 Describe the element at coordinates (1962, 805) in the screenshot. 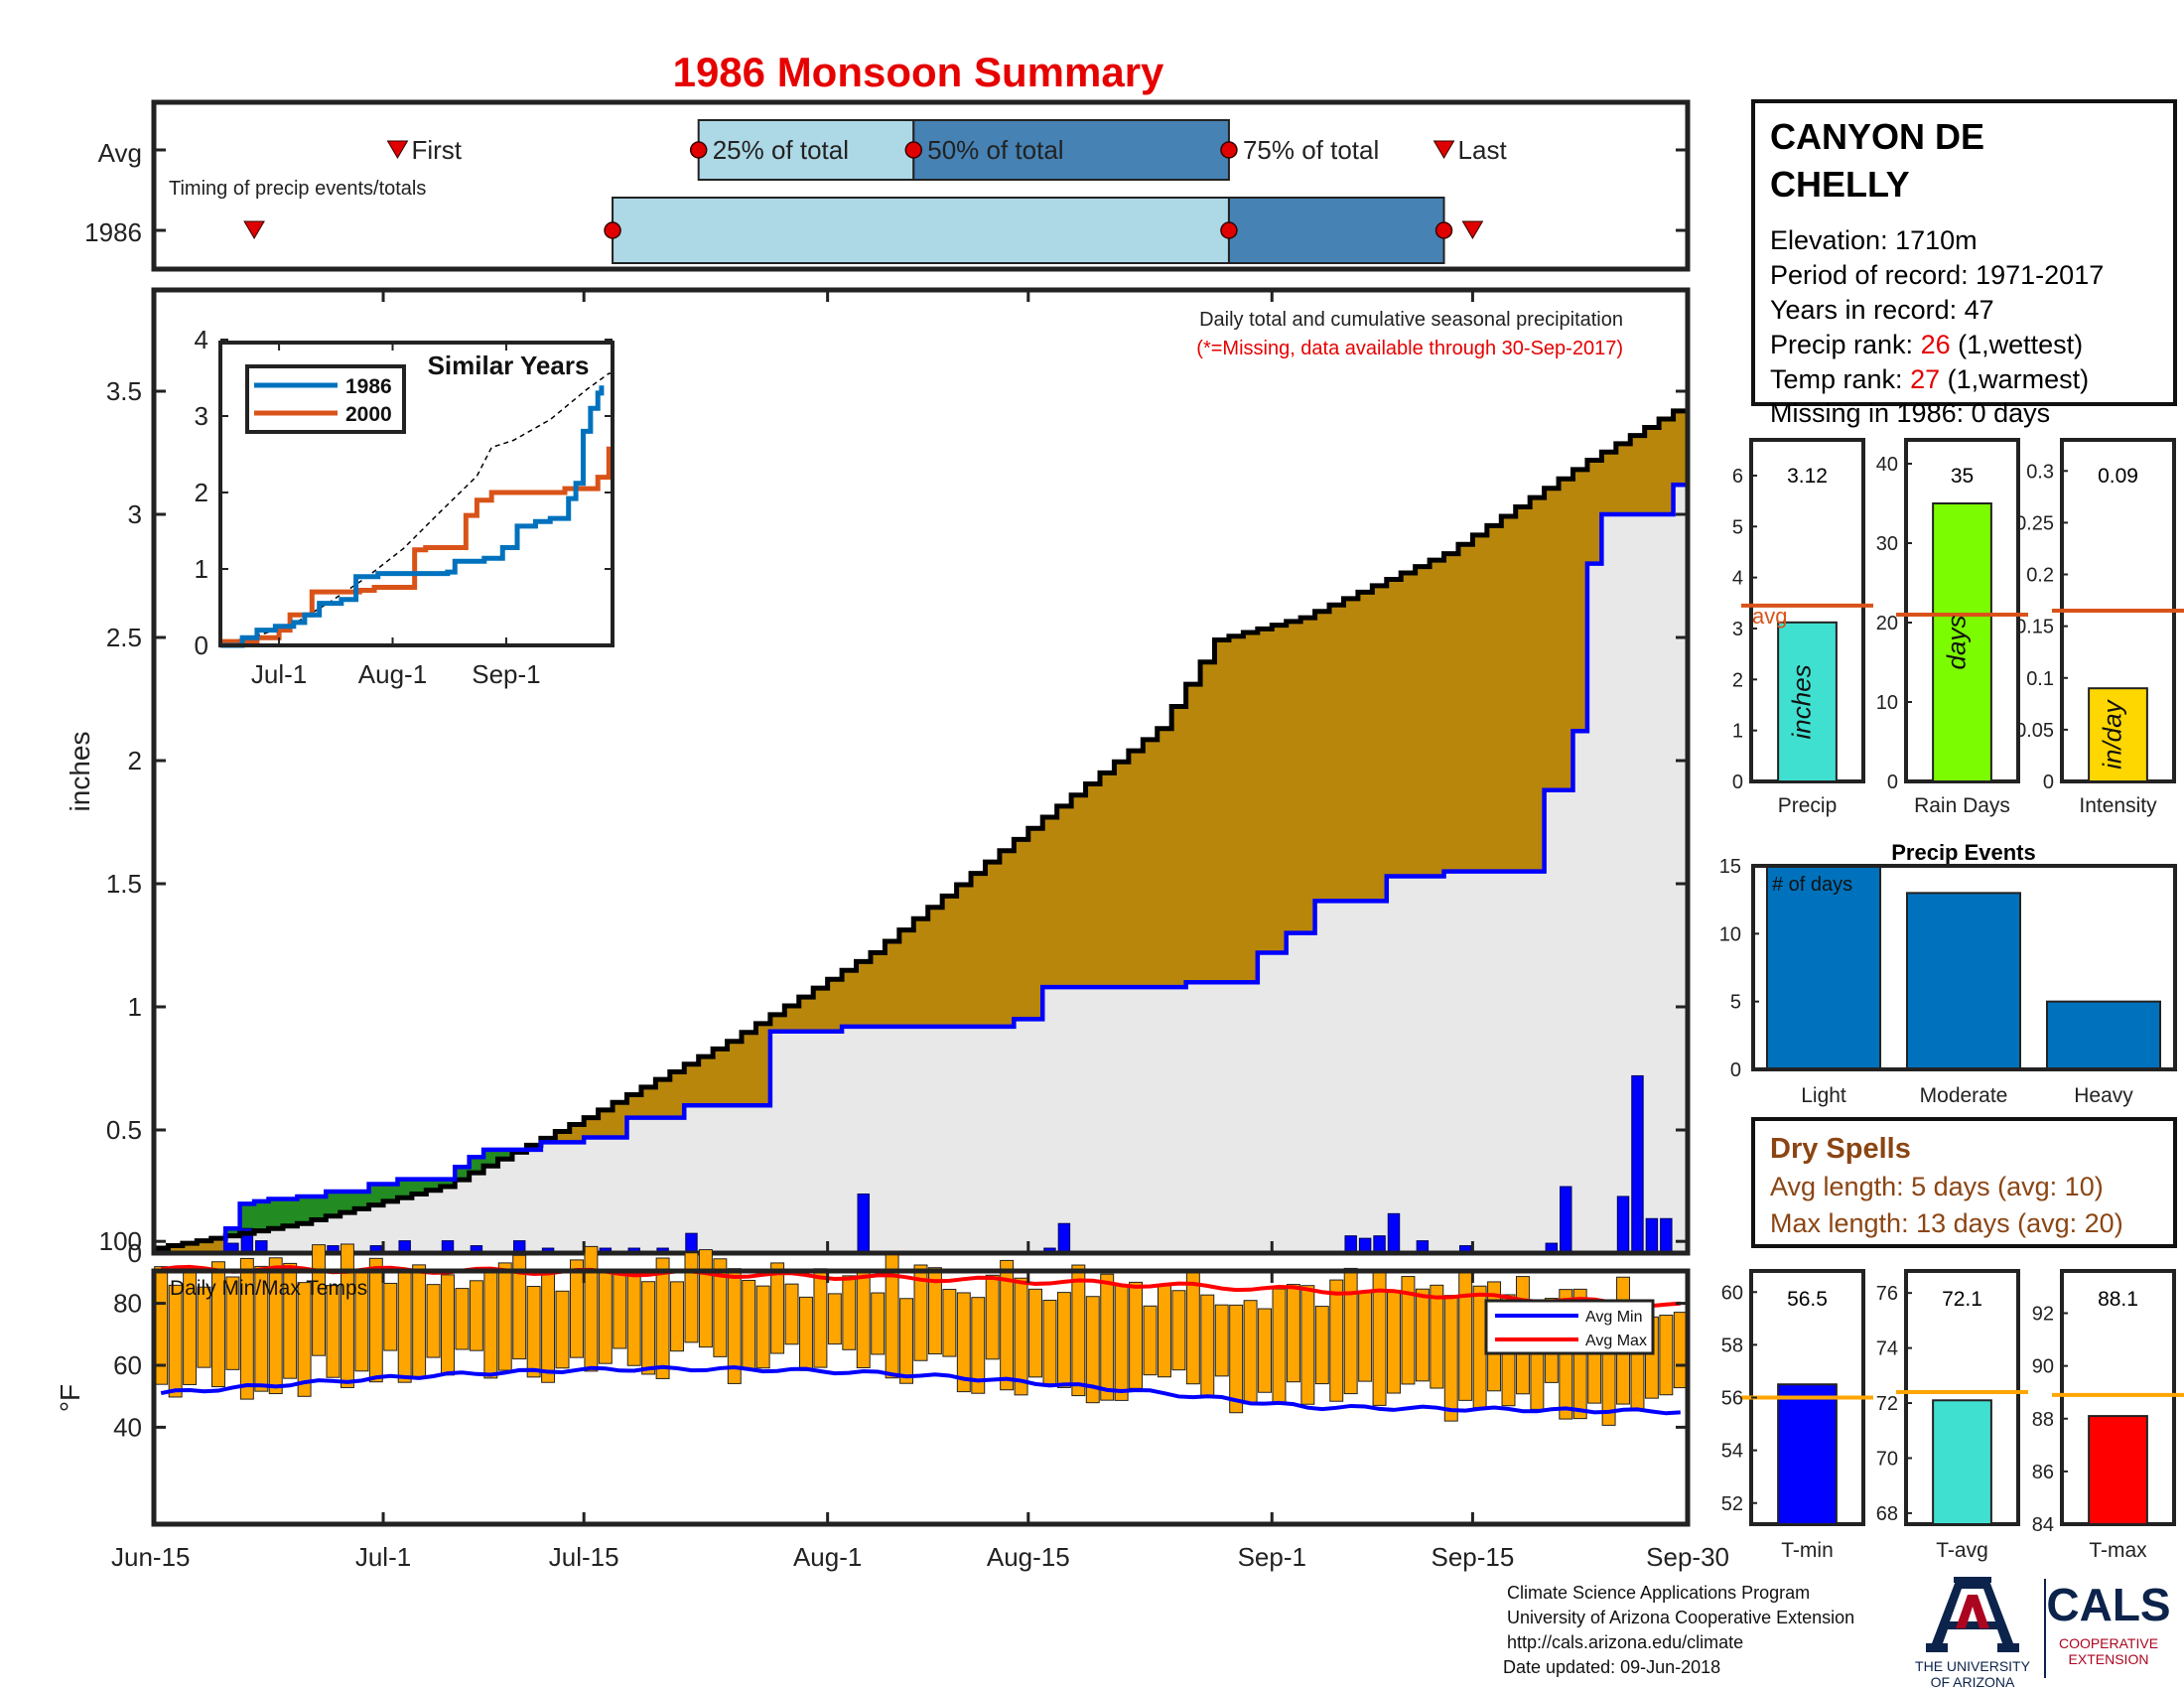

I see `rain_days-axis-label: Rain Days` at that location.